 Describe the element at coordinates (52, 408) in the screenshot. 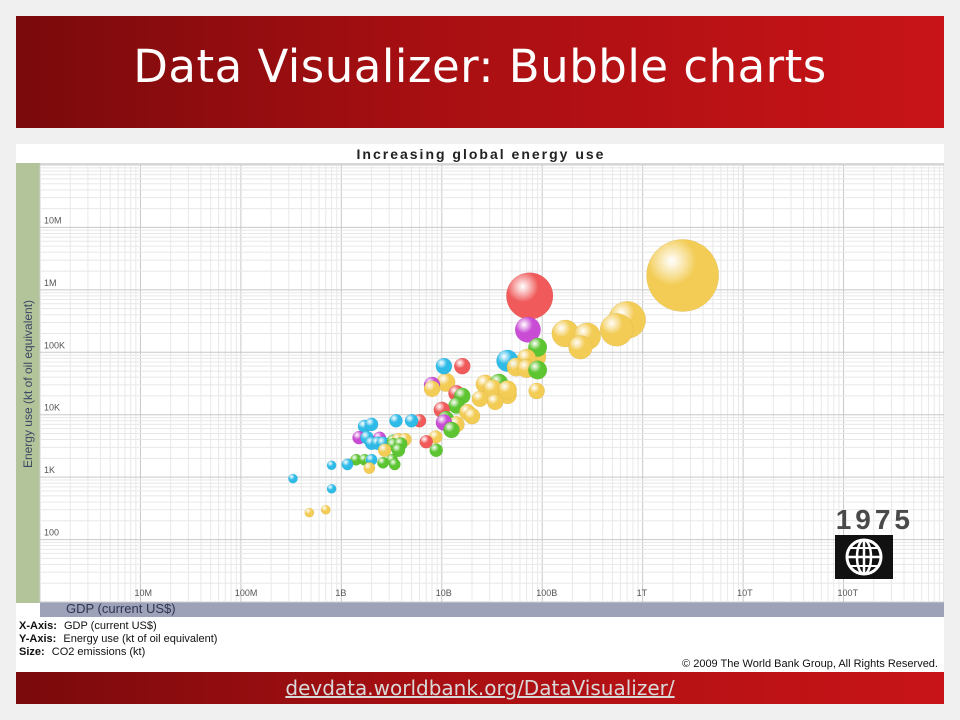

I see `y-tick-label: 10K` at that location.